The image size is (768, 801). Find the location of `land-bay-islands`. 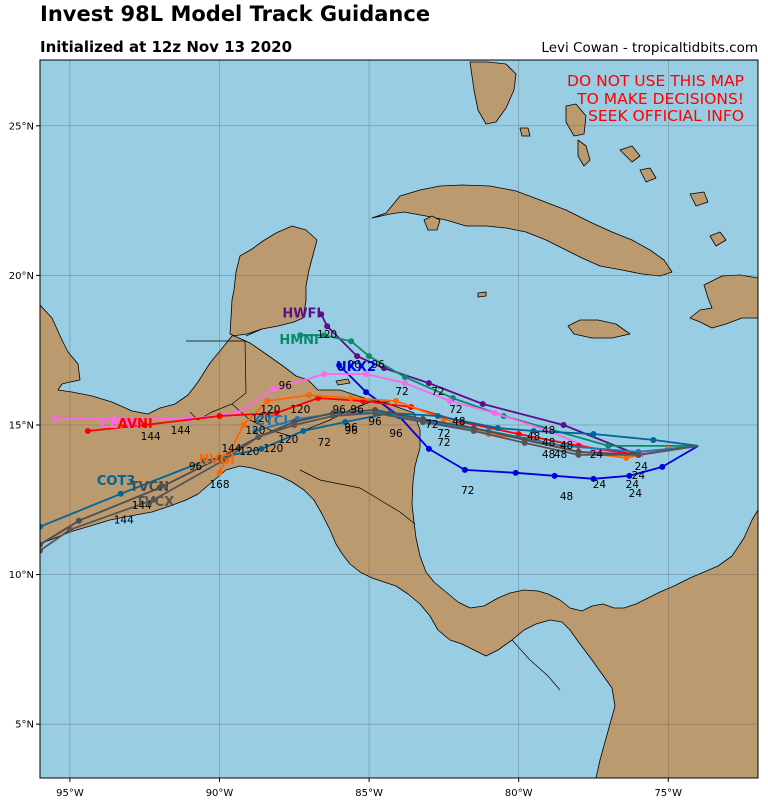

land-bay-islands is located at coordinates (343, 382).